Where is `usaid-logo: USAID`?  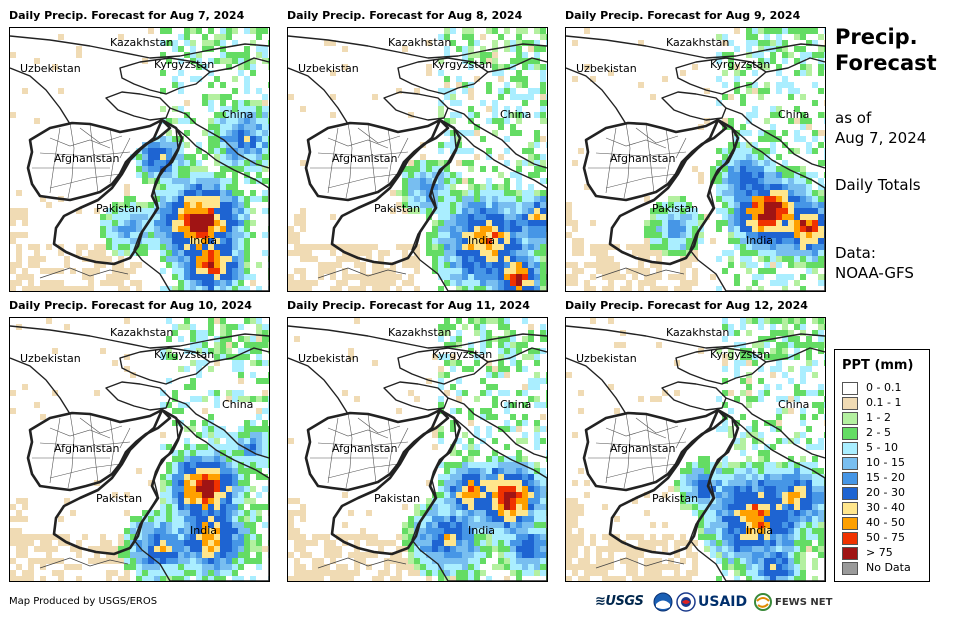
usaid-logo: USAID is located at coordinates (723, 602).